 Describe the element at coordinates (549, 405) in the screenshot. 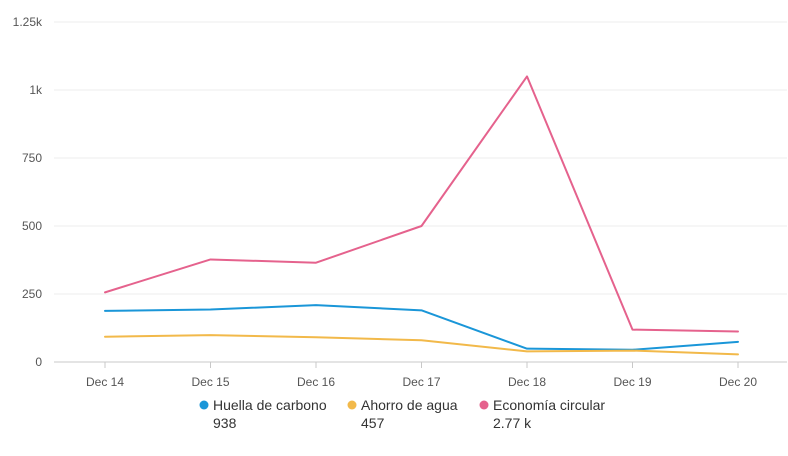

I see `legend-label: Economía circular` at that location.